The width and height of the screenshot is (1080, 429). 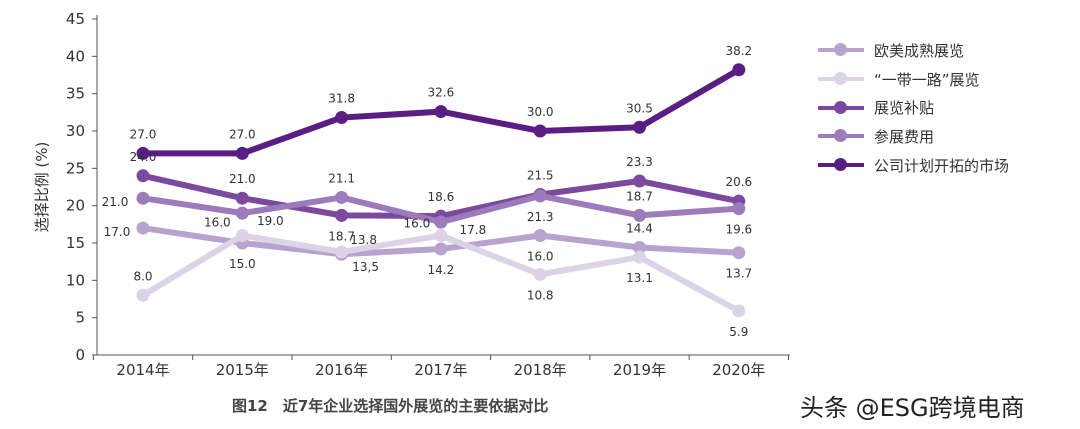 What do you see at coordinates (75, 243) in the screenshot?
I see `y-tick-label: 15` at bounding box center [75, 243].